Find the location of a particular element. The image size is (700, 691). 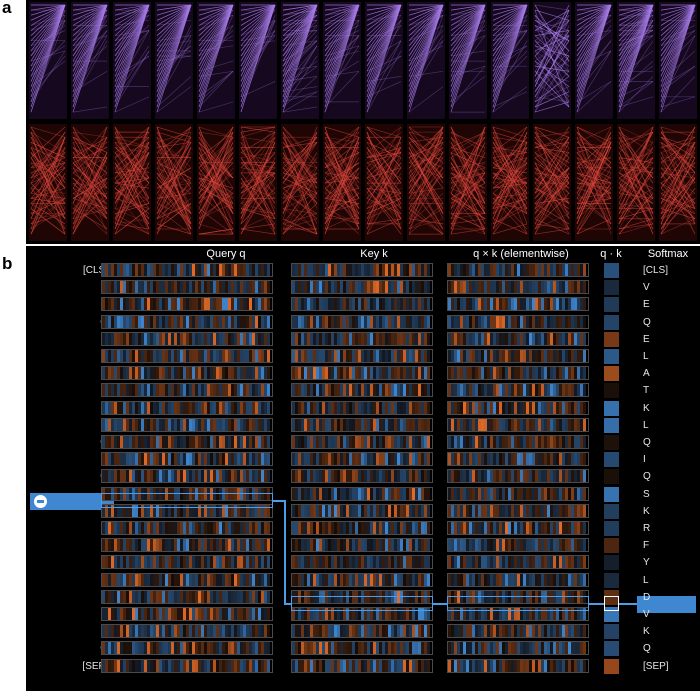

header-query: Query q is located at coordinates (226, 254).